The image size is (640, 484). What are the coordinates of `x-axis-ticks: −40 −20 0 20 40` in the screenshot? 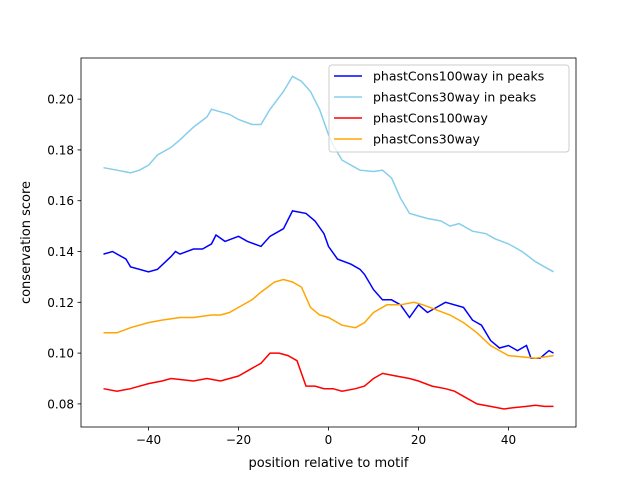 It's located at (326, 437).